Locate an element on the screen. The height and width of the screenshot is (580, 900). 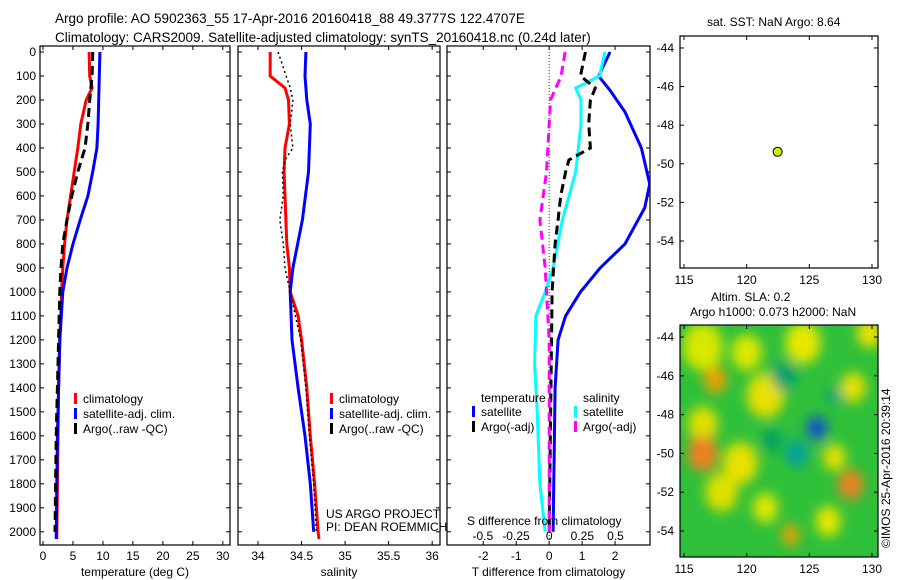
sst-map-title: sat. SST: NaN Argo: 8.64 is located at coordinates (774, 22).